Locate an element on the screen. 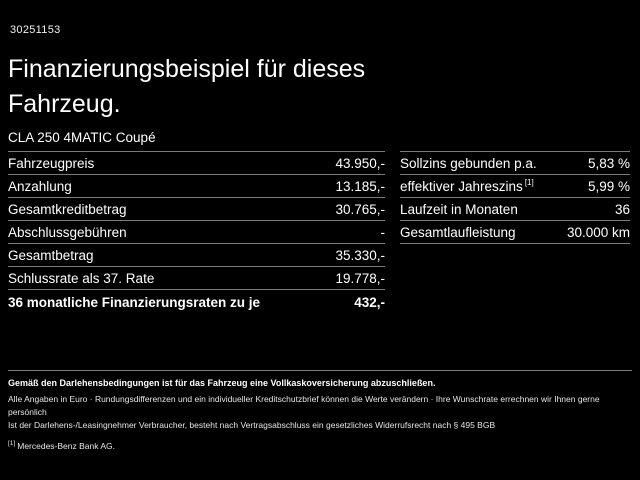  footnote-marker: [1] is located at coordinates (12, 443).